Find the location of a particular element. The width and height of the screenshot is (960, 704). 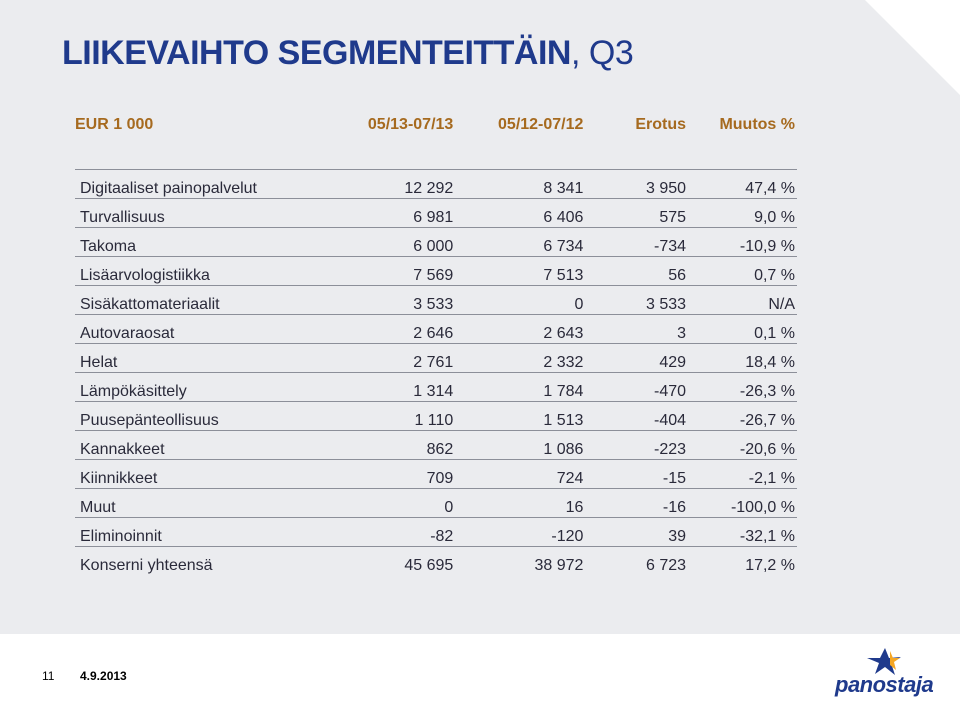

change-percent-value: -32,1 % is located at coordinates (742, 532).